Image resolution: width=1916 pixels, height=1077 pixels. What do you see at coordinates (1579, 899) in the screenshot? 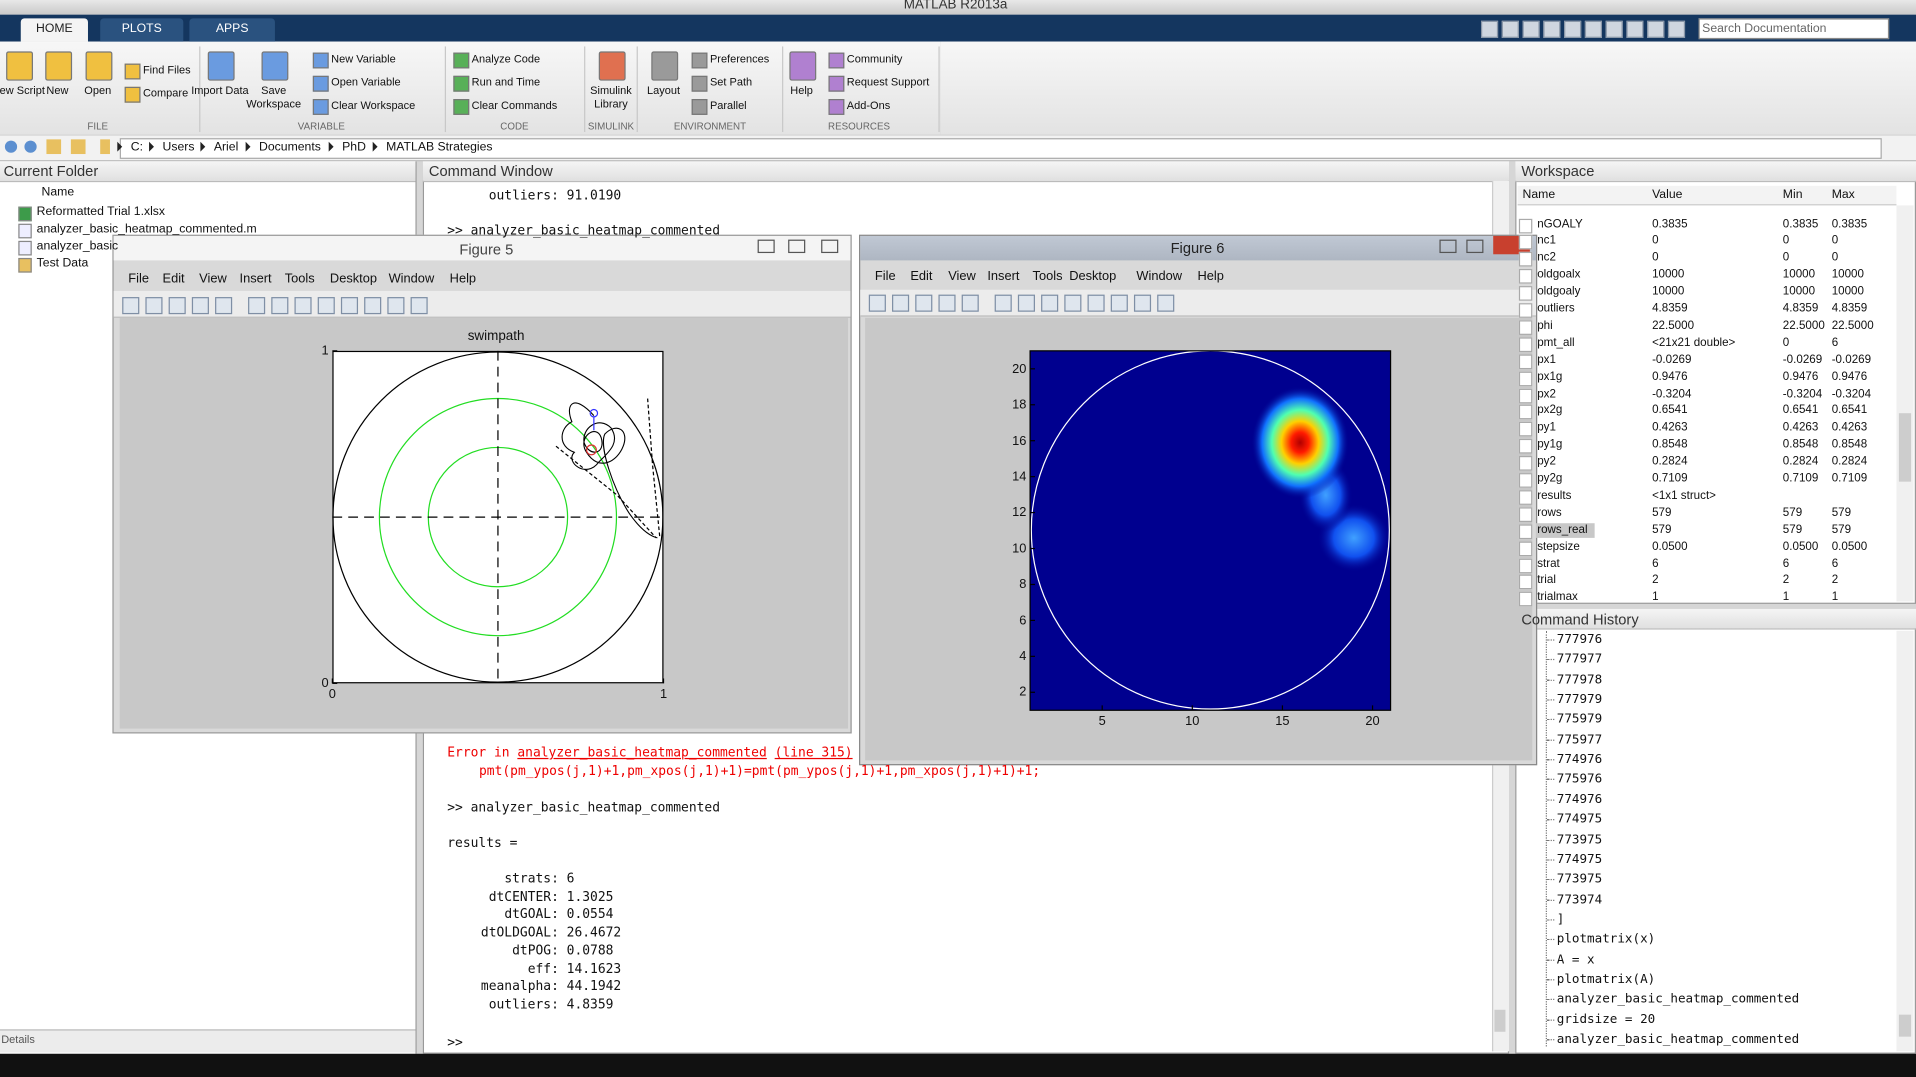
I see `history-entry: 773974` at bounding box center [1579, 899].